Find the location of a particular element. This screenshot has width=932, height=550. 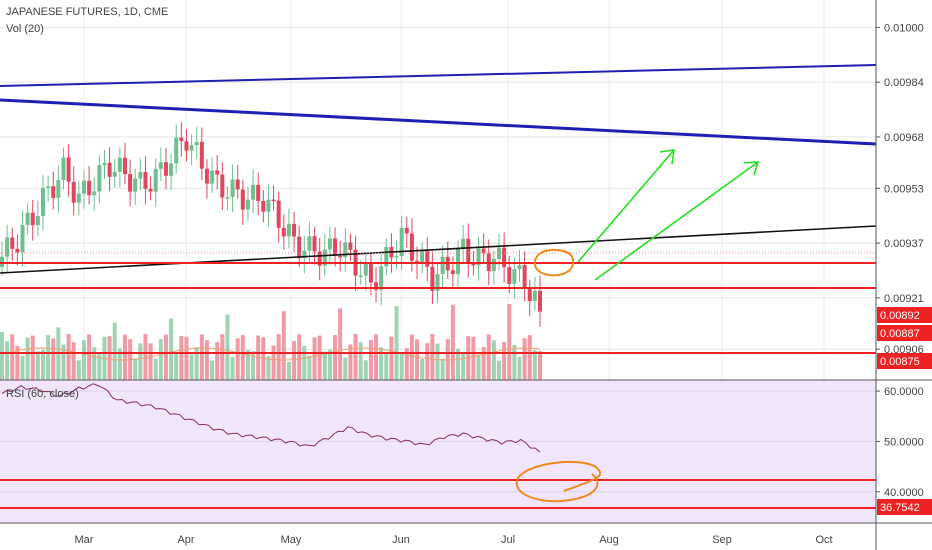

rsi-legend: RSI (60, close) is located at coordinates (42, 394).